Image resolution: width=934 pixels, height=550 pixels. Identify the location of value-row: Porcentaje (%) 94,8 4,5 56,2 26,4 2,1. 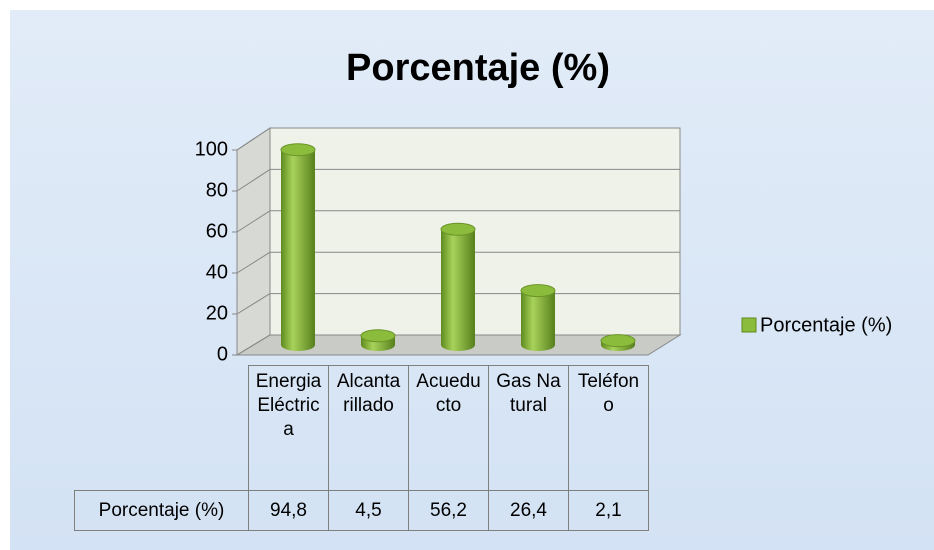
(361, 510).